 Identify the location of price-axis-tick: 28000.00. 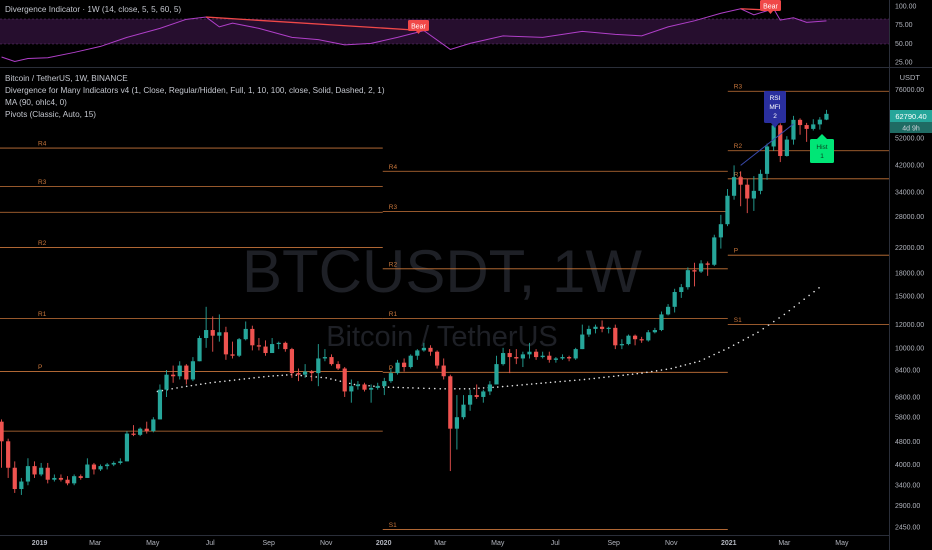
(909, 217).